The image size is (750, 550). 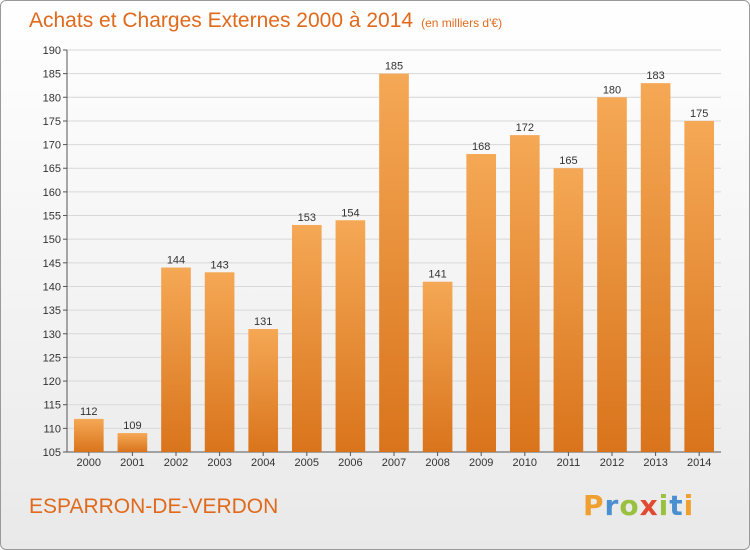 I want to click on bar-value-label: 183, so click(x=655, y=76).